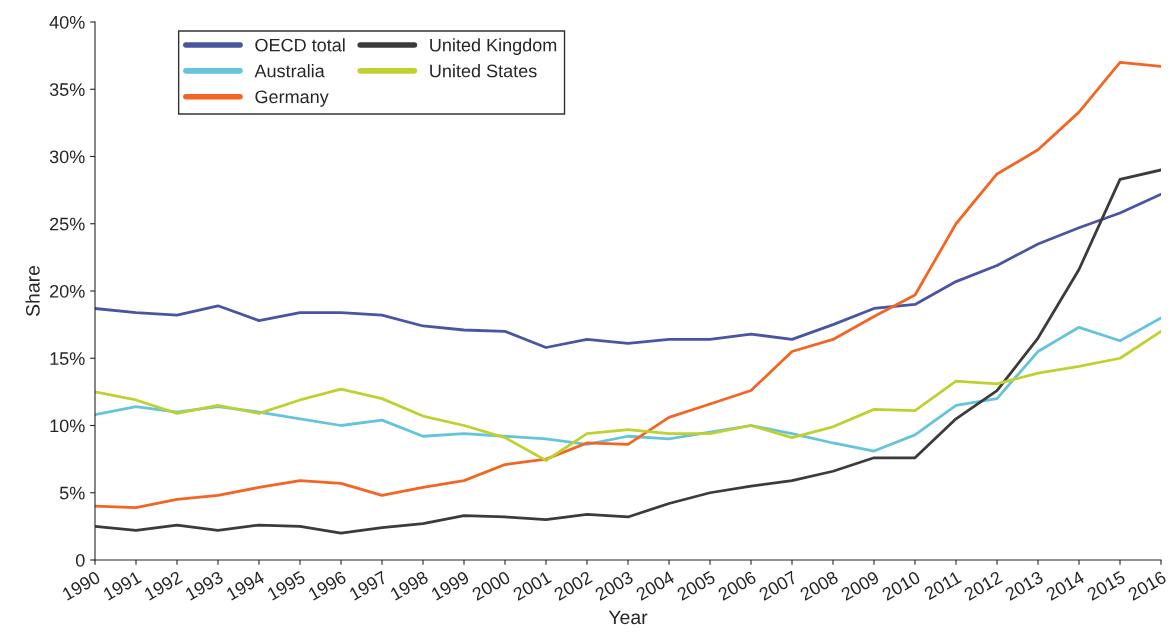  Describe the element at coordinates (67, 157) in the screenshot. I see `y-tick-label: 30%` at that location.